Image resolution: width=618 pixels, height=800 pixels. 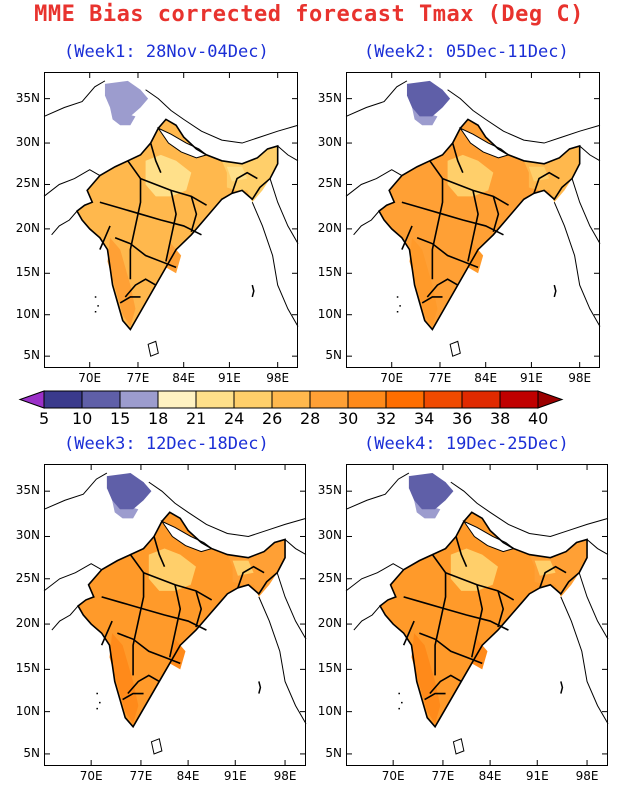 What do you see at coordinates (272, 418) in the screenshot?
I see `colorbar-label: 26` at bounding box center [272, 418].